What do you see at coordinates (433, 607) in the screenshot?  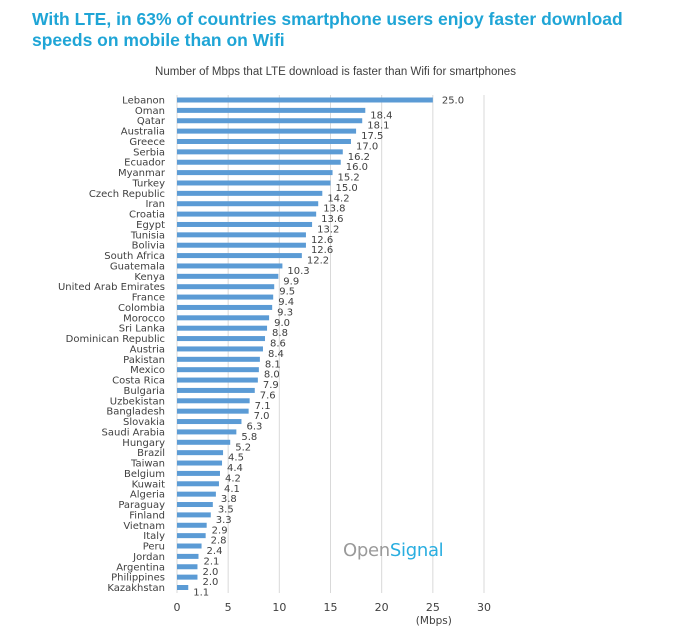 I see `x-tick-label: 25` at bounding box center [433, 607].